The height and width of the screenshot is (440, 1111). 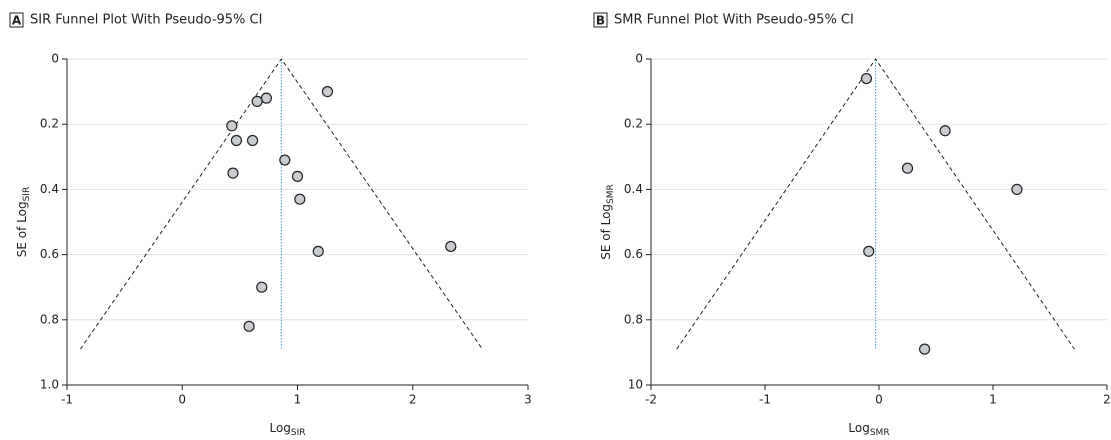 I want to click on panel-label: A, so click(x=17, y=21).